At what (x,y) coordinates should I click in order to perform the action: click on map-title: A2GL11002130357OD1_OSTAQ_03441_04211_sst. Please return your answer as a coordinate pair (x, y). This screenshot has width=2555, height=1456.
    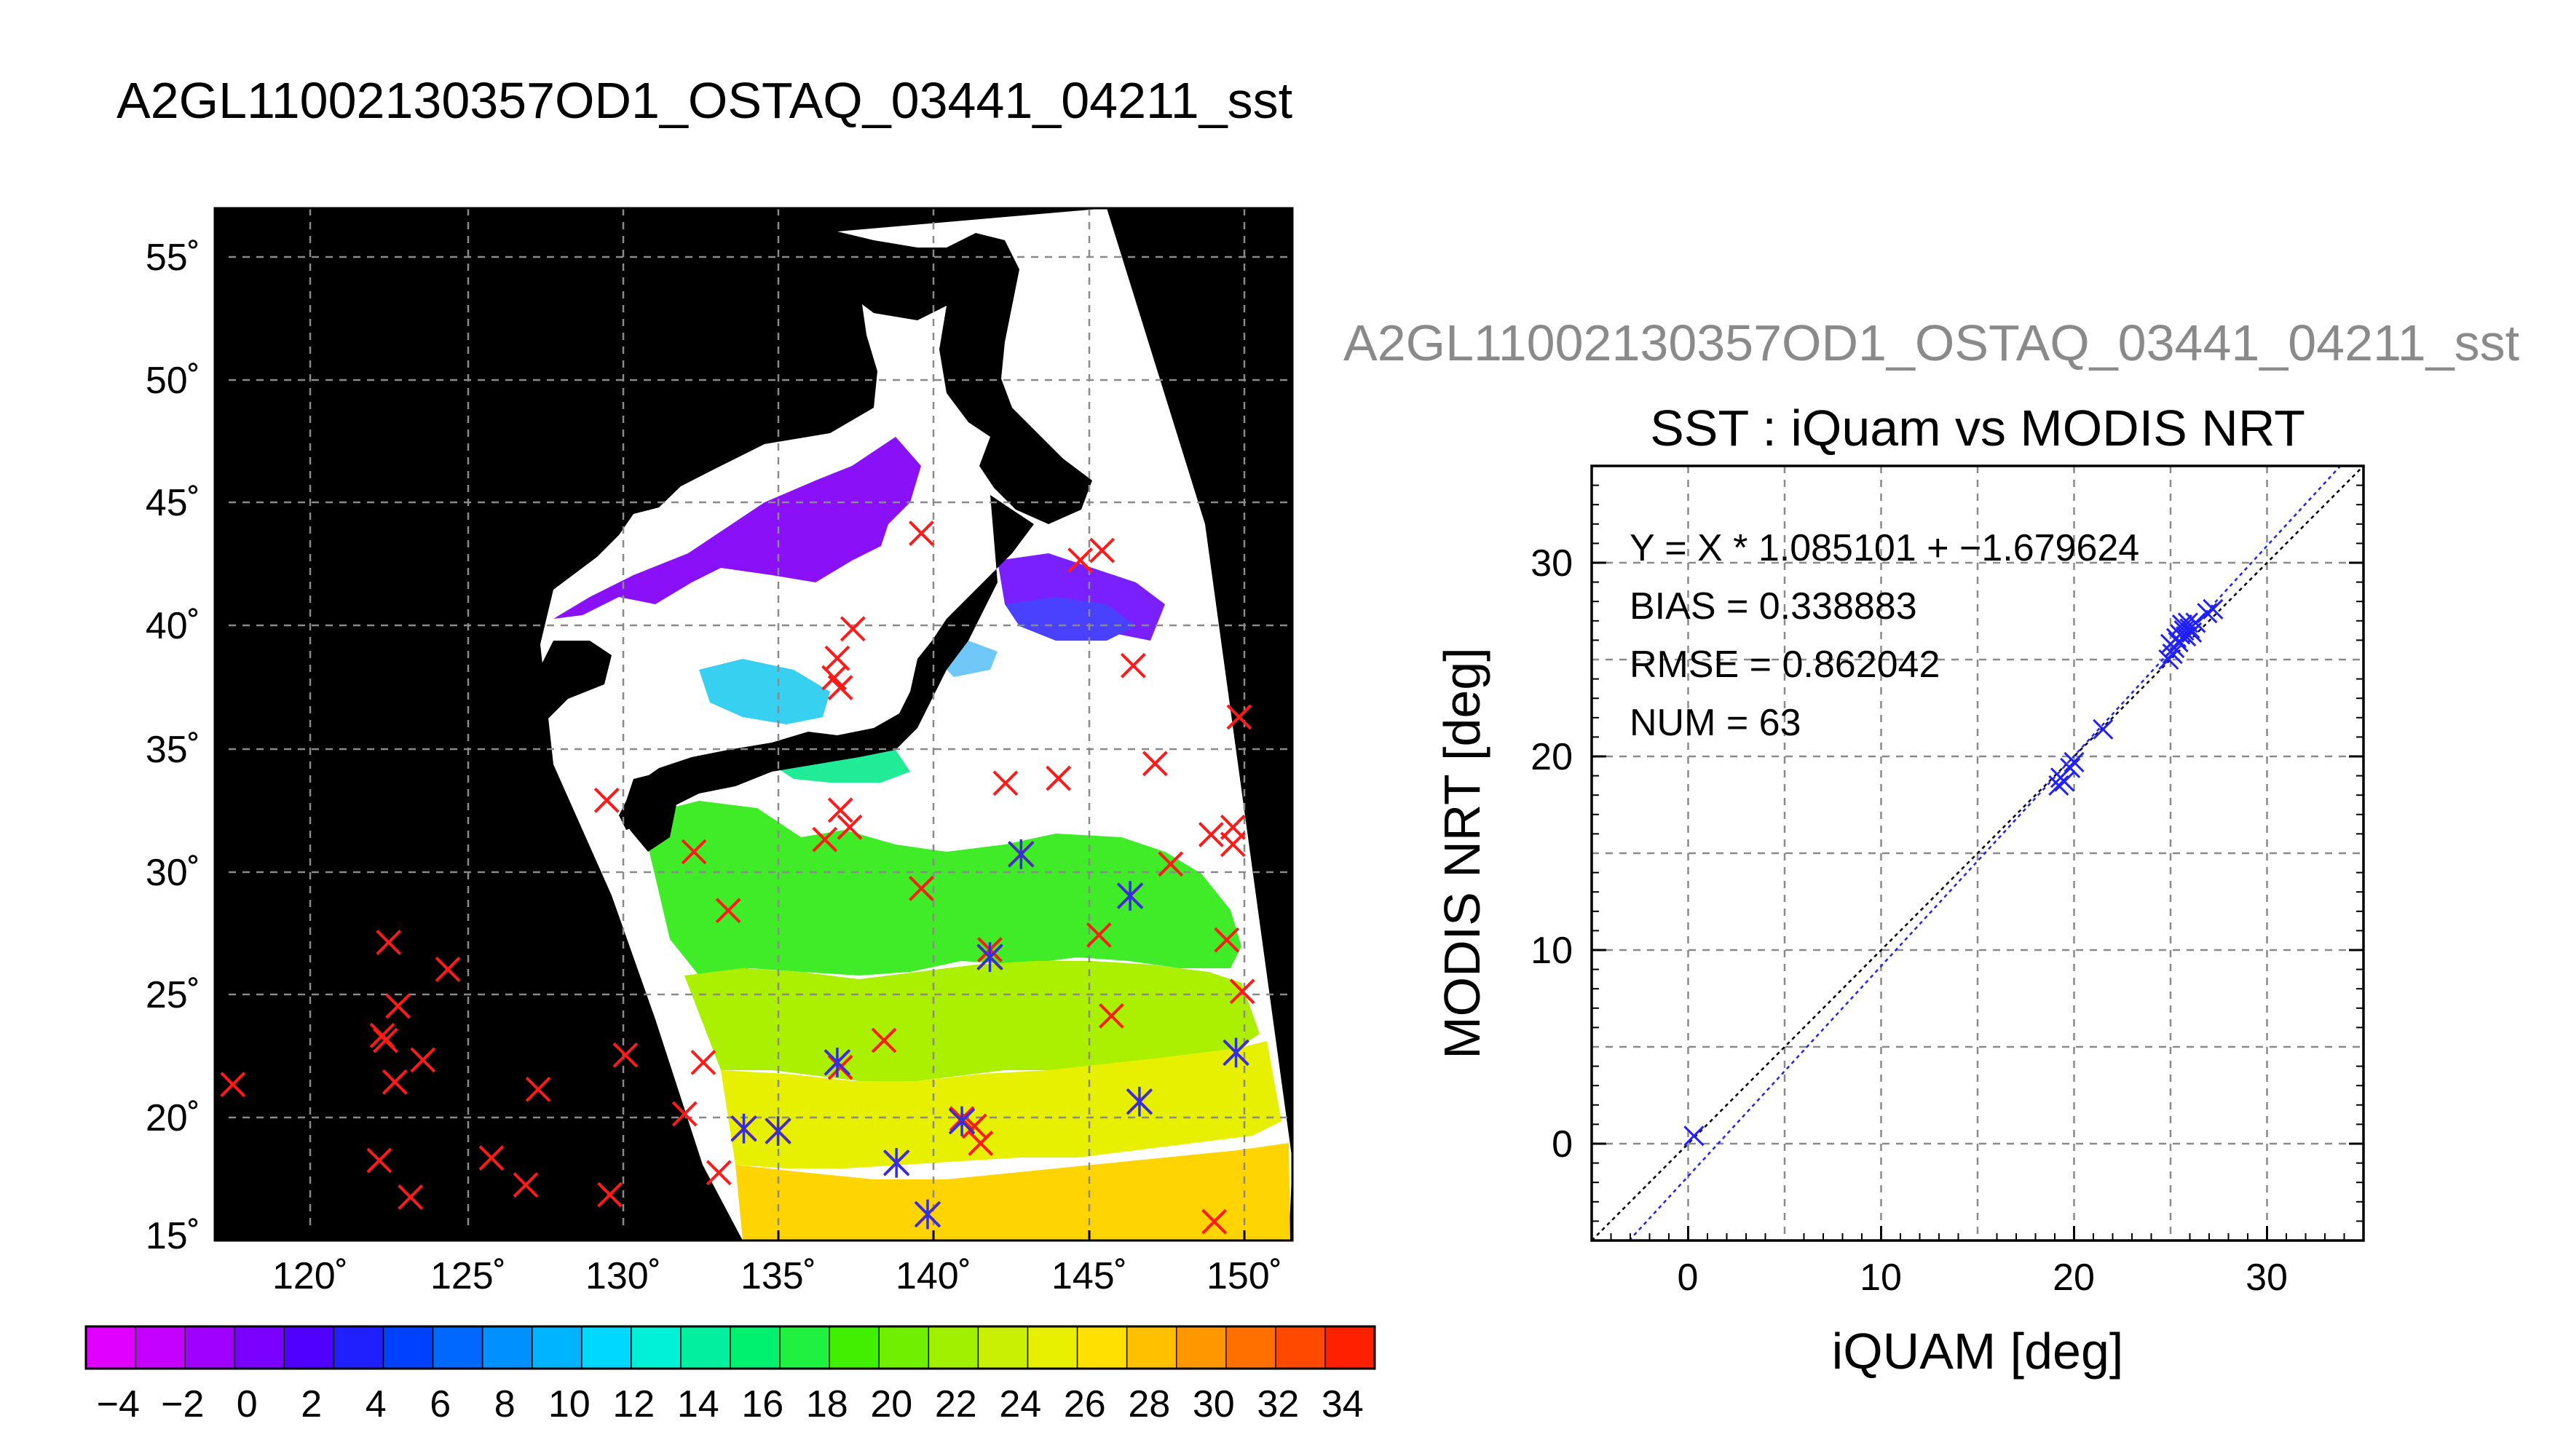
    Looking at the image, I should click on (704, 100).